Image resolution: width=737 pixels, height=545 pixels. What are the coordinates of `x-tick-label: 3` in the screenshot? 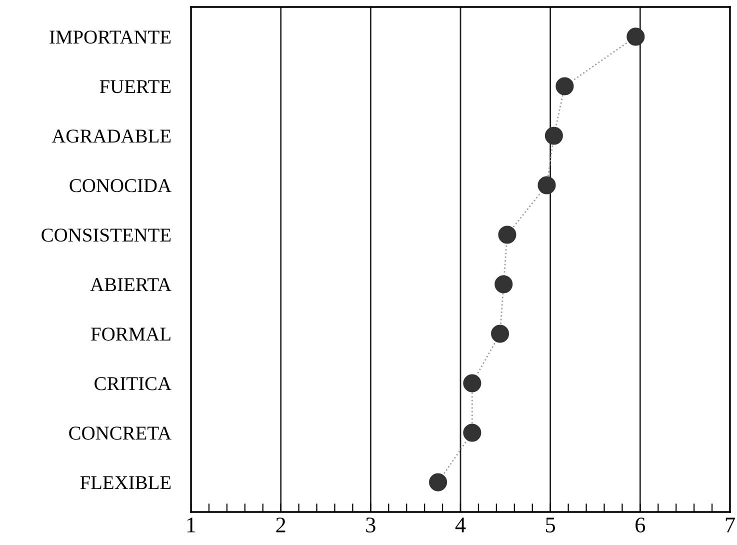 It's located at (371, 525).